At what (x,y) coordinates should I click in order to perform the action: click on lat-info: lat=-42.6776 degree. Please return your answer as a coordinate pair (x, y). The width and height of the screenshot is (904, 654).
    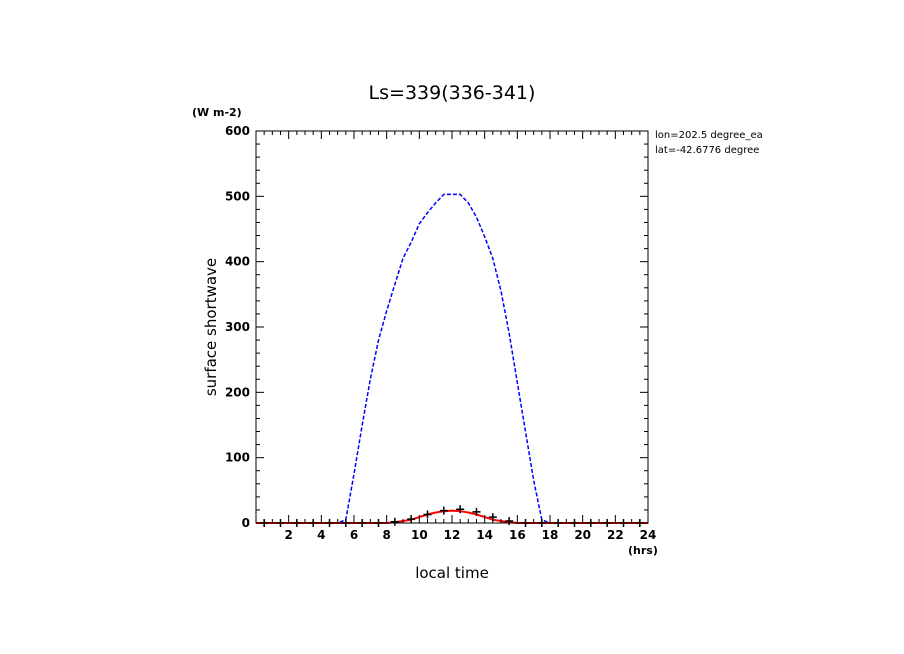
    Looking at the image, I should click on (707, 150).